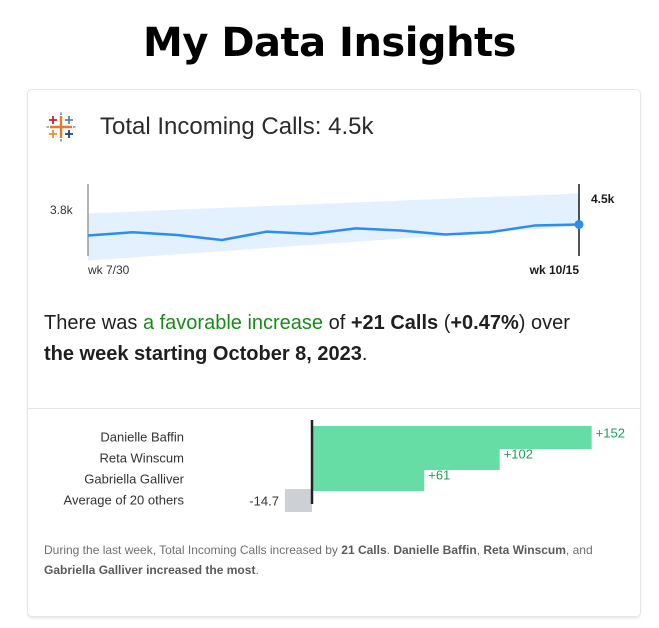  I want to click on sparkline-end-tick: wk 10/15, so click(554, 270).